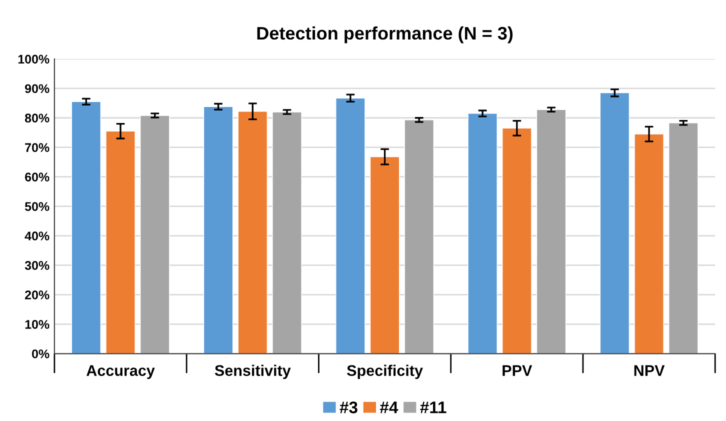 This screenshot has width=726, height=421. What do you see at coordinates (120, 372) in the screenshot?
I see `x-tick-label: Accuracy` at bounding box center [120, 372].